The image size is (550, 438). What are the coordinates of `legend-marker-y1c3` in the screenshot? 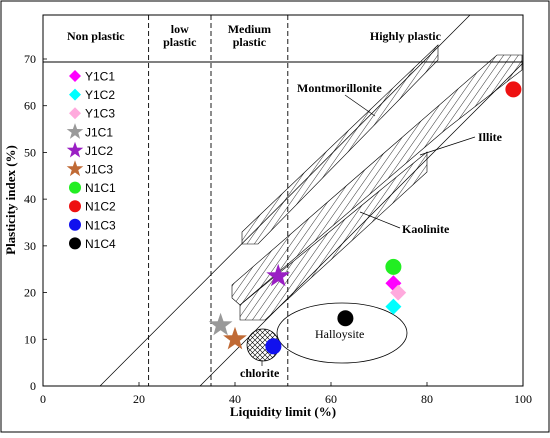 It's located at (75, 113).